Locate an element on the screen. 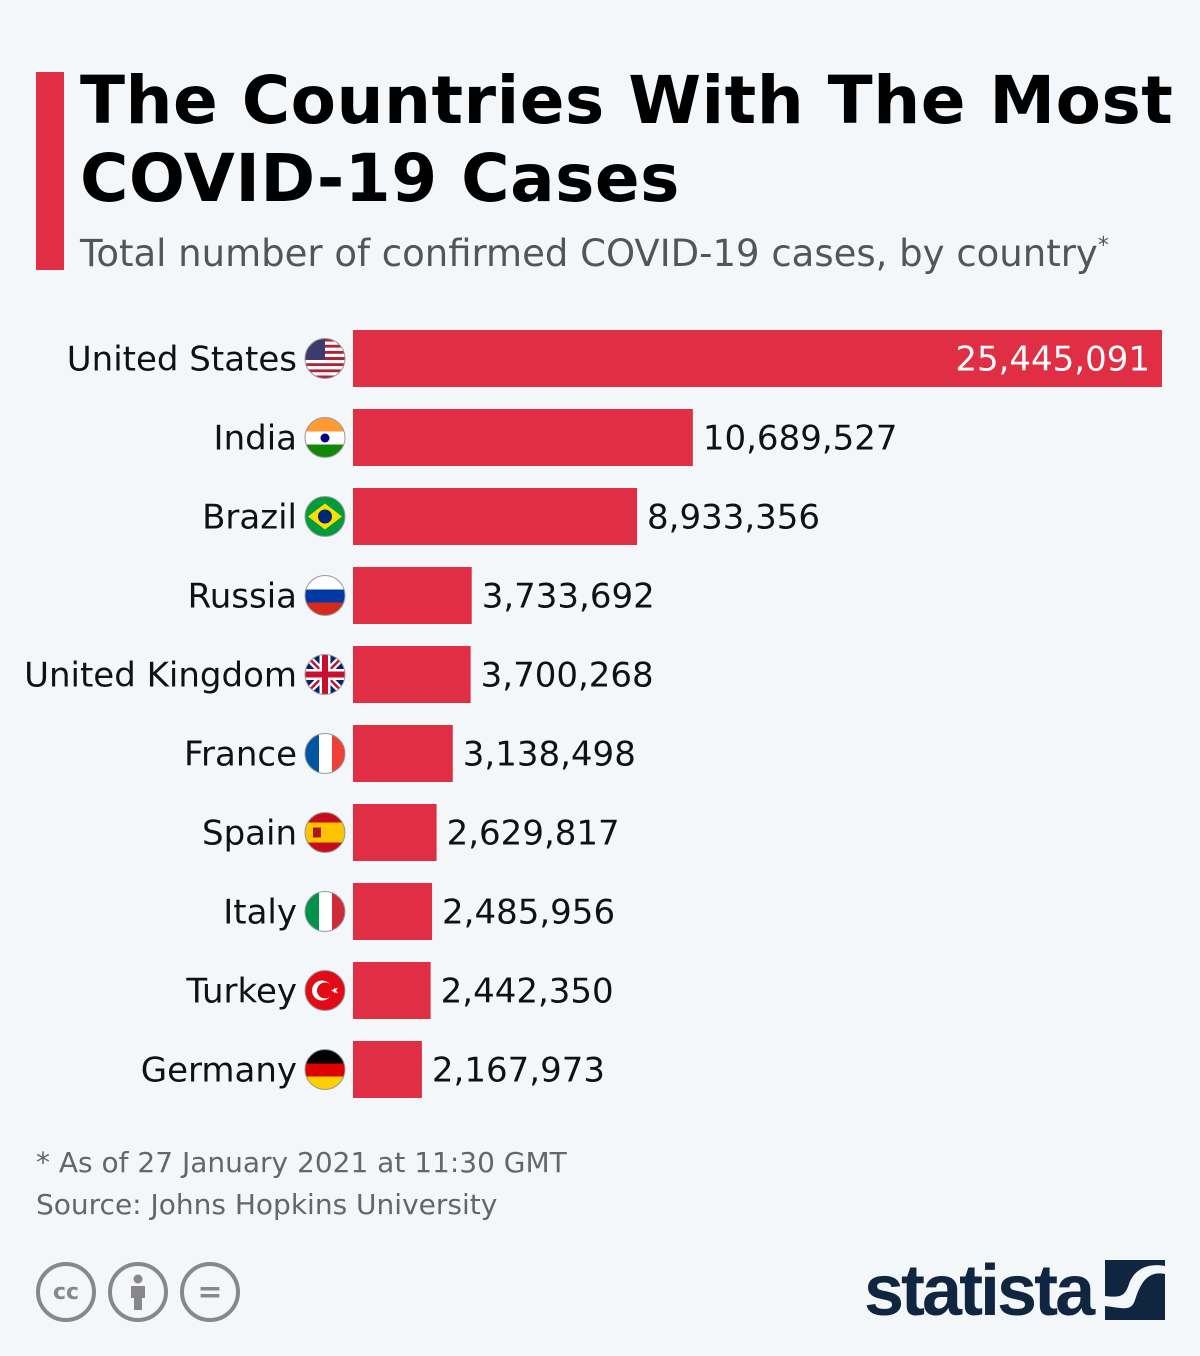 The height and width of the screenshot is (1356, 1200). germany-flag-icon is located at coordinates (325, 1069).